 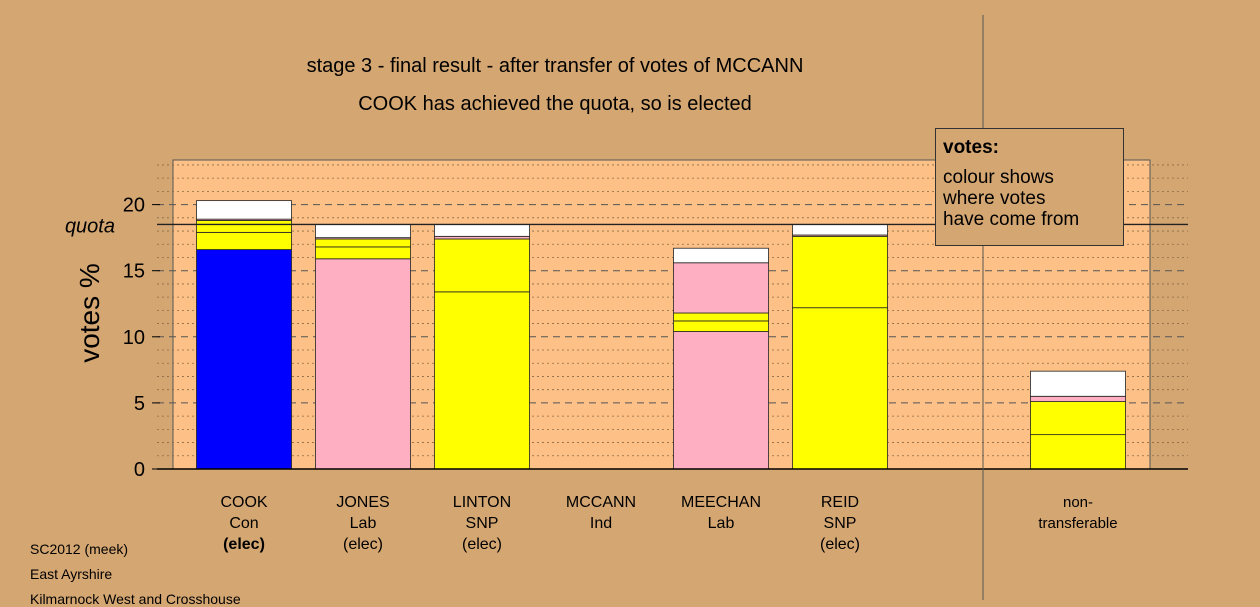 I want to click on x-label-name: COOK, so click(x=243, y=502).